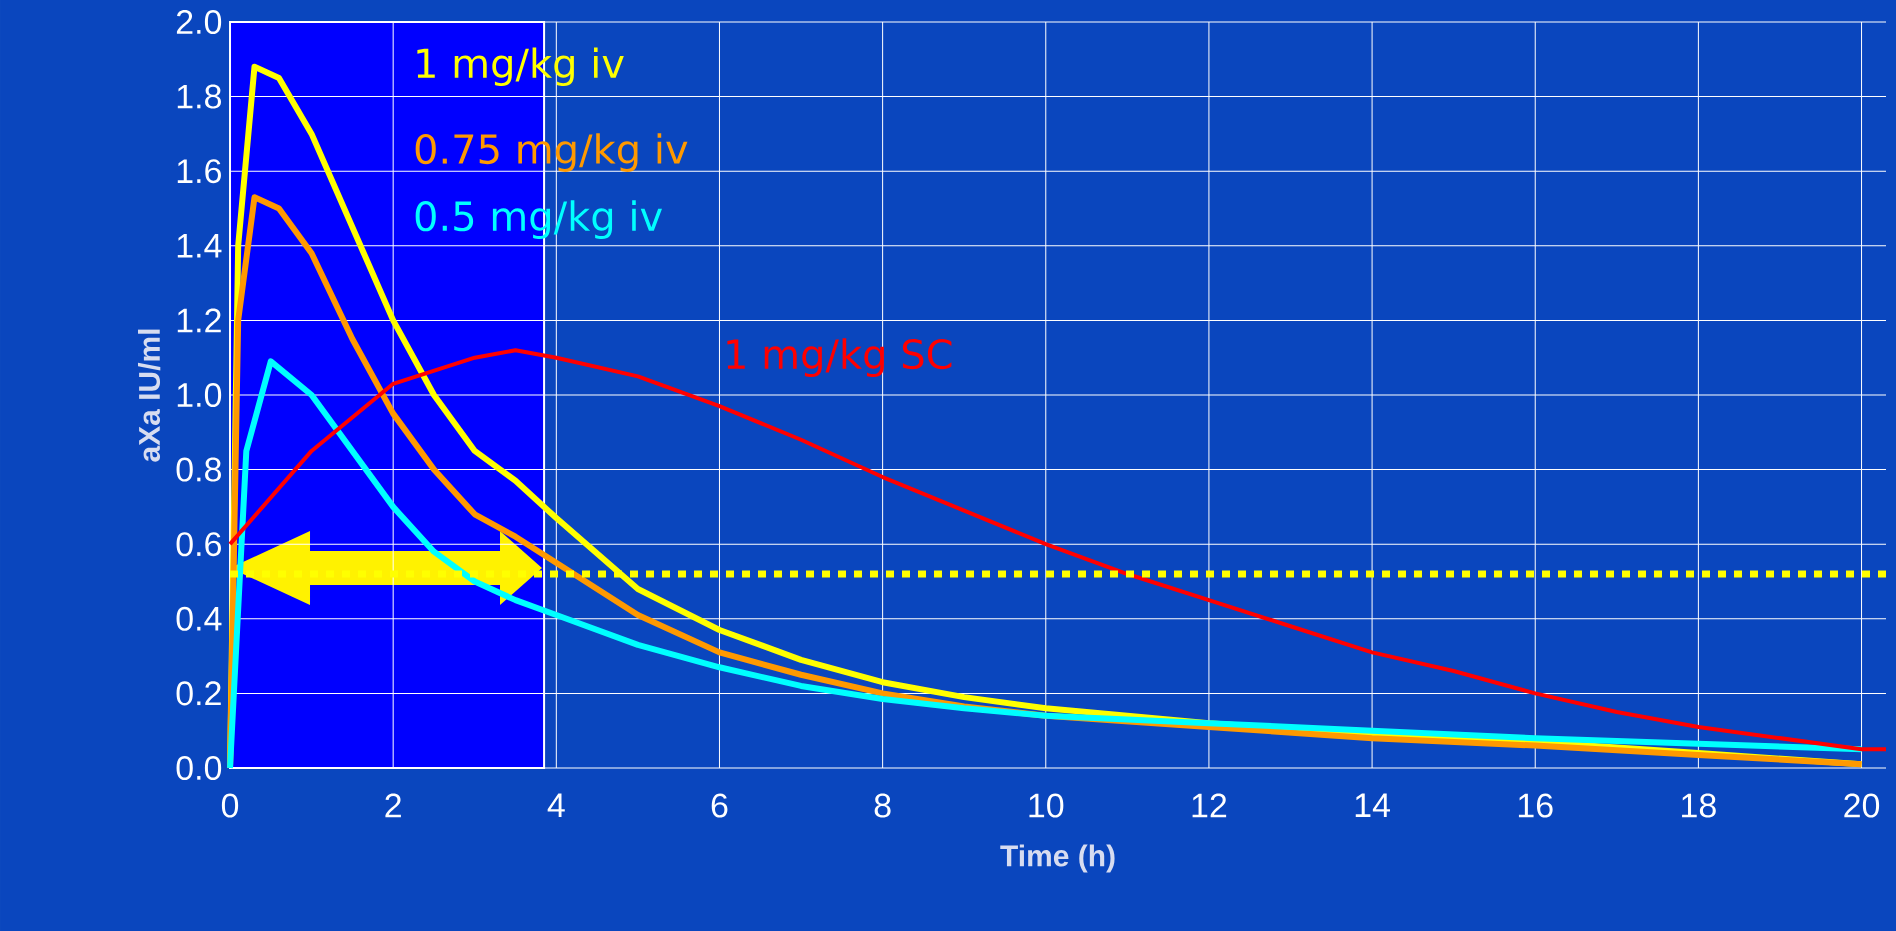  I want to click on x-tick-label: 14, so click(1372, 805).